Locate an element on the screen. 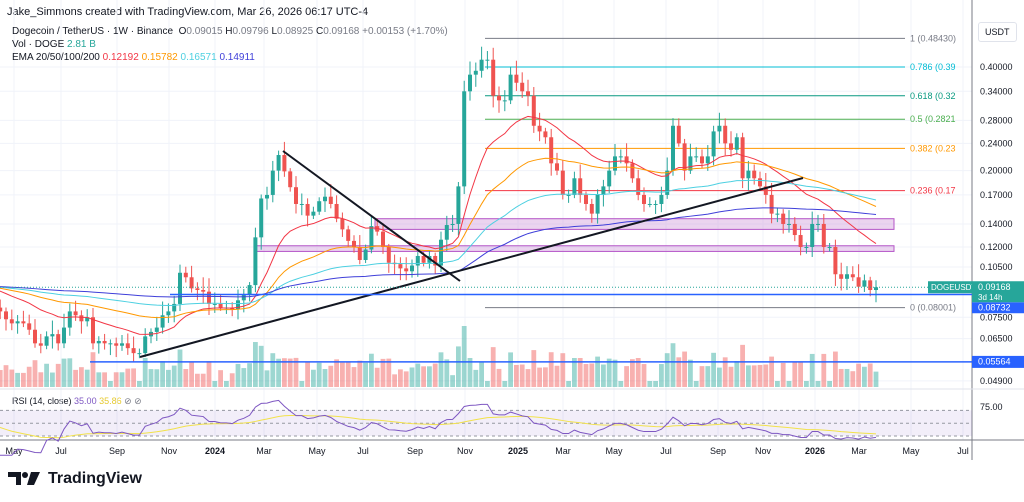 This screenshot has width=1024, height=502. currency-button: USDT is located at coordinates (997, 32).